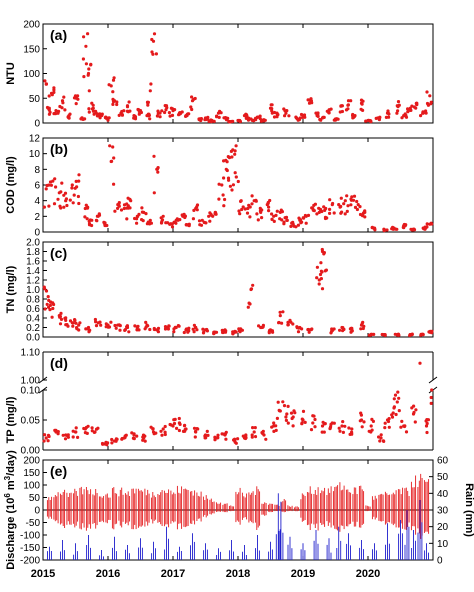  I want to click on axis-break-mark-1-a, so click(433, 380).